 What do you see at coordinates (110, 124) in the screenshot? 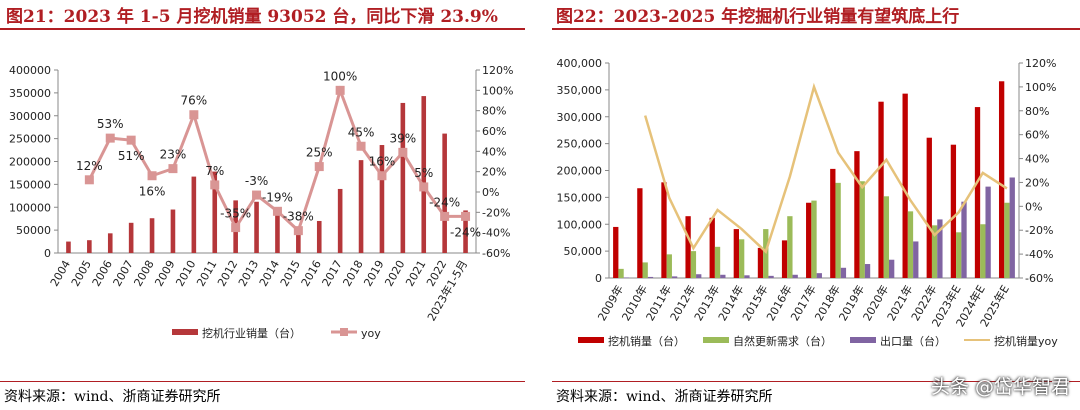
I see `data-label: 53%` at bounding box center [110, 124].